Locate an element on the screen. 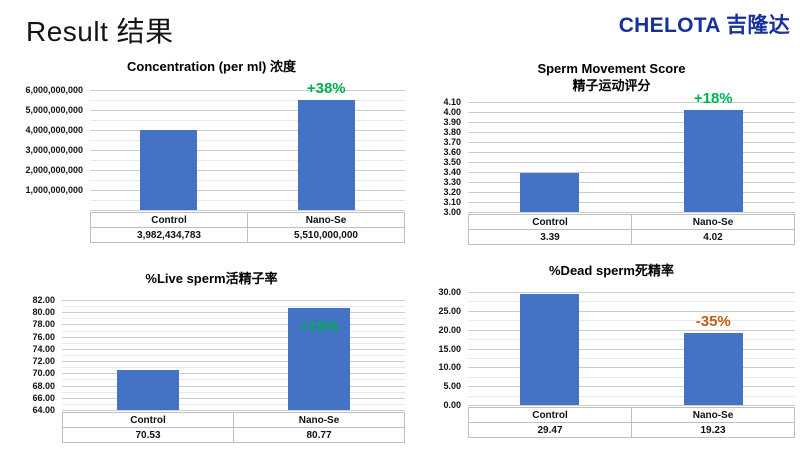 The width and height of the screenshot is (800, 461). chart-title: Sperm Movement Score is located at coordinates (611, 68).